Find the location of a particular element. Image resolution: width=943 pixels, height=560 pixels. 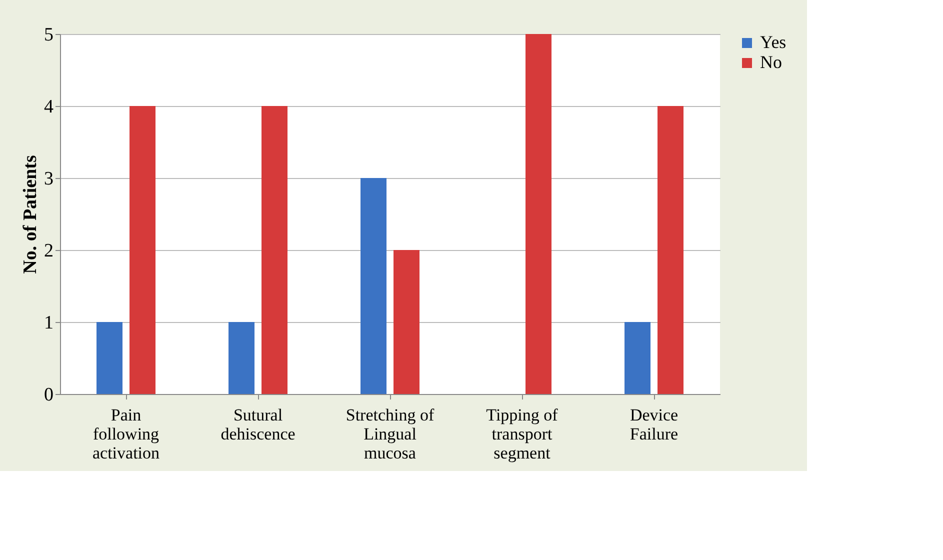

x-tick-label: Pain following activation is located at coordinates (126, 434).